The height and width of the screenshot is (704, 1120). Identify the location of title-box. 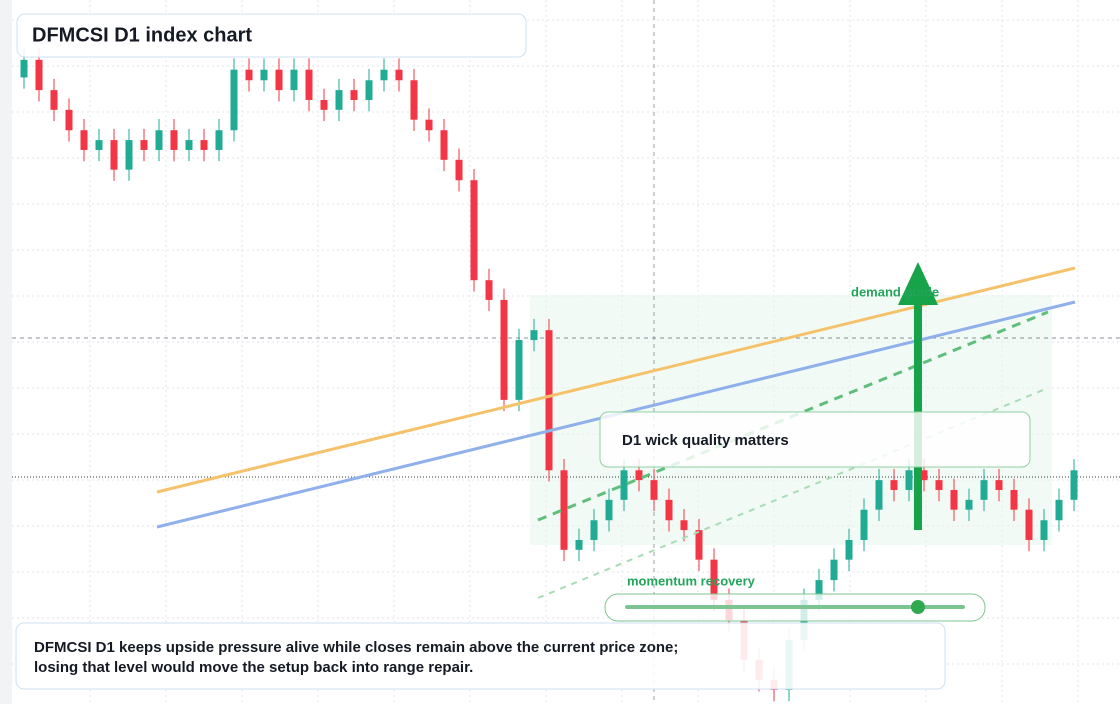
(271, 35).